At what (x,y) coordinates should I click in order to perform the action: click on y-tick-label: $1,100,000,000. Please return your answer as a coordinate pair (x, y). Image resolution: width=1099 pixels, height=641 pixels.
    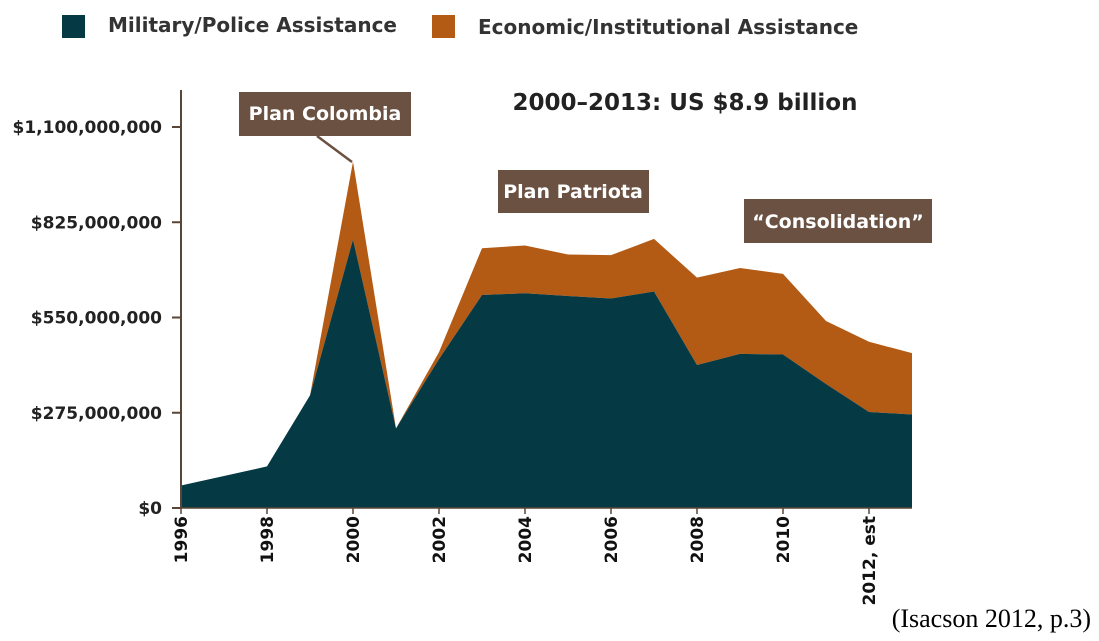
    Looking at the image, I should click on (88, 128).